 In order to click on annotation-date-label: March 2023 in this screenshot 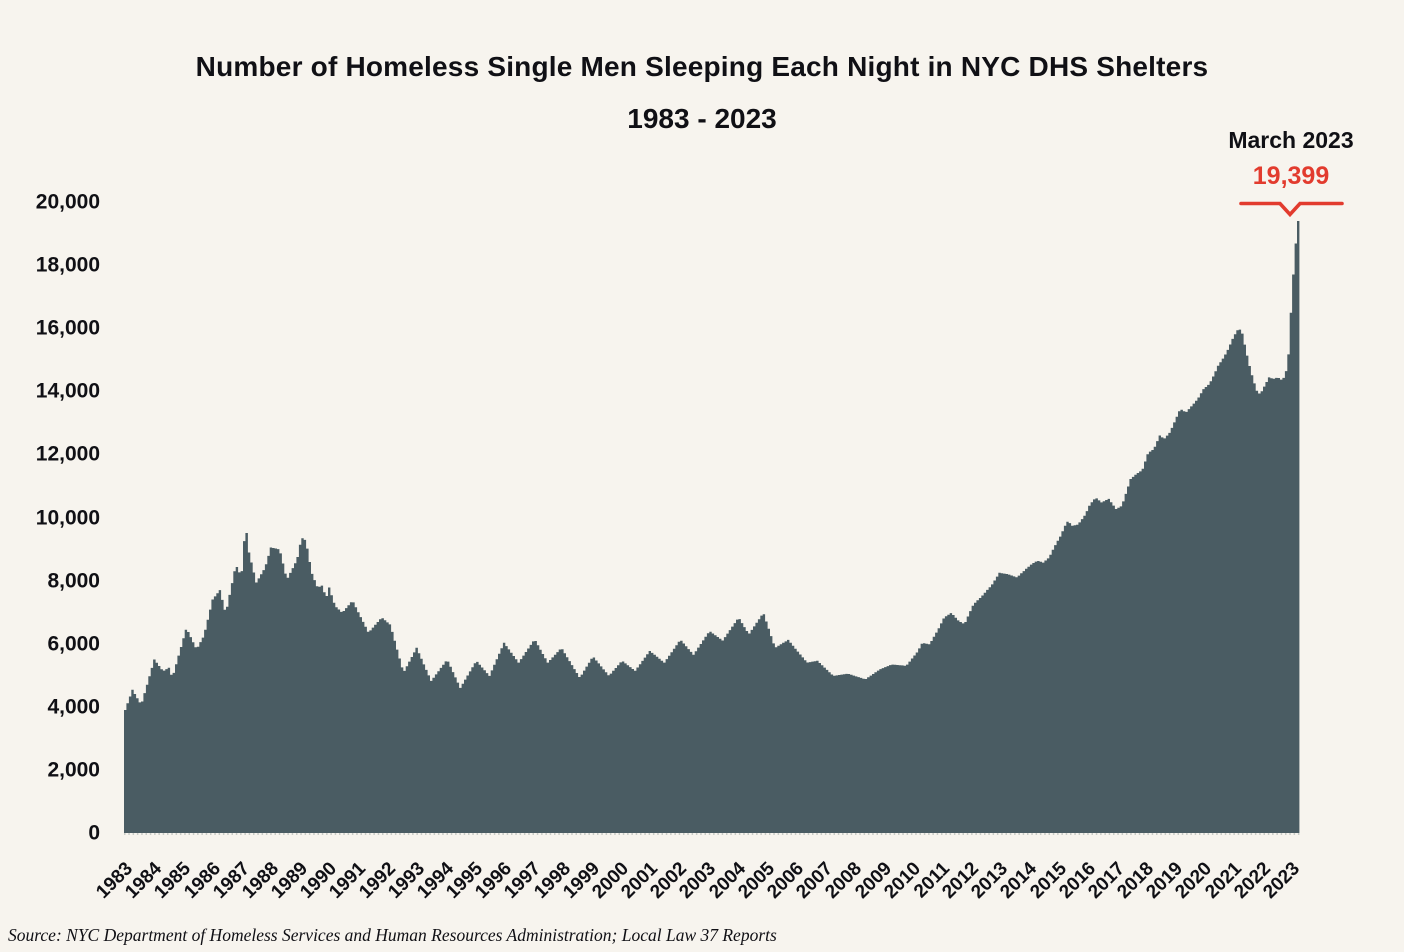, I will do `click(1291, 140)`.